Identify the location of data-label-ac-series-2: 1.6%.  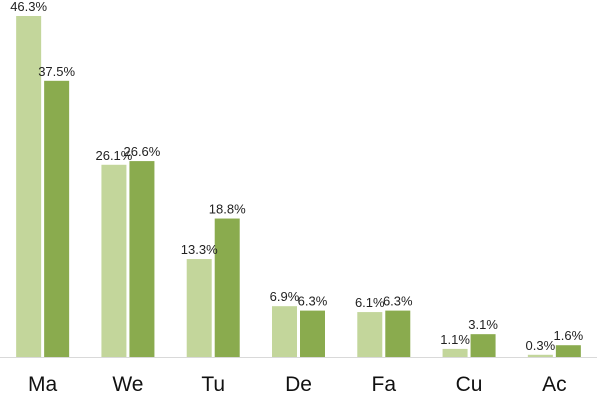
(569, 335).